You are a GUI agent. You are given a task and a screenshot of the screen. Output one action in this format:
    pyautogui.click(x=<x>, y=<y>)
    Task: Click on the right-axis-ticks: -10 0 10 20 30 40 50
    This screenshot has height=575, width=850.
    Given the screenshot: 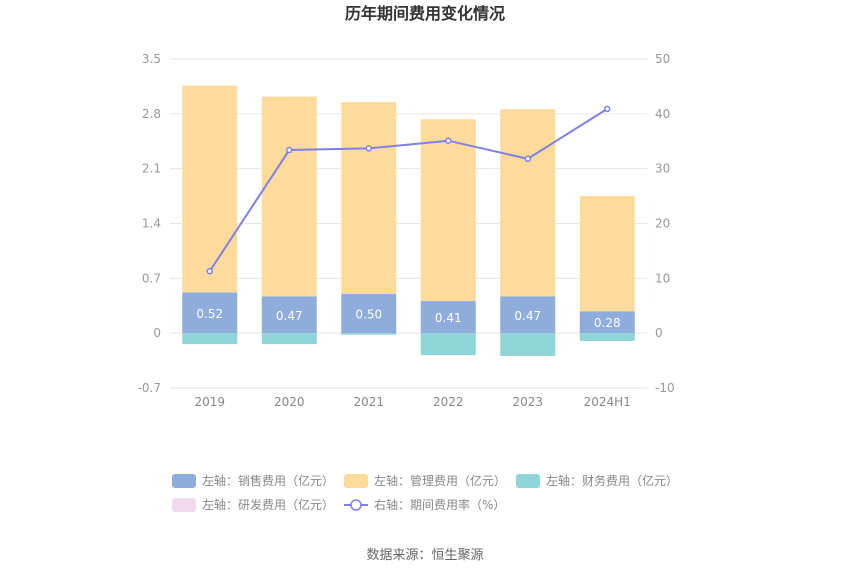 What is the action you would take?
    pyautogui.click(x=665, y=223)
    